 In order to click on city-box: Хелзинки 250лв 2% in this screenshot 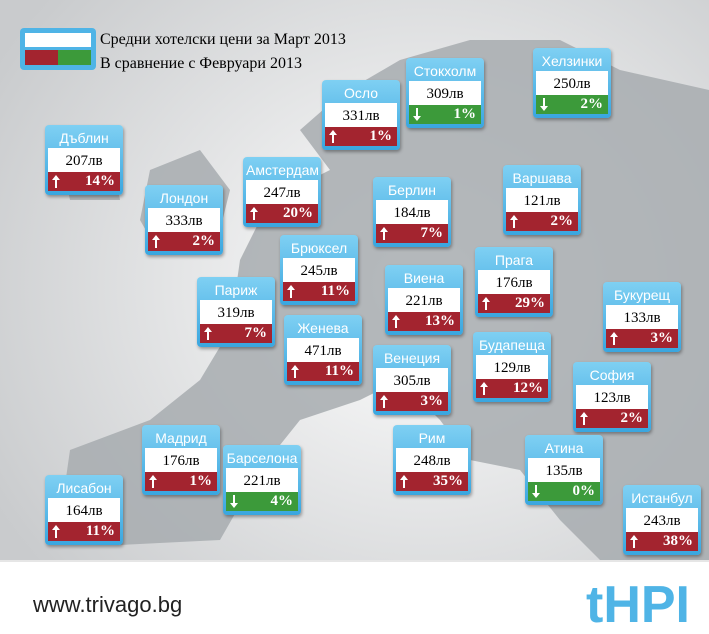, I will do `click(572, 83)`.